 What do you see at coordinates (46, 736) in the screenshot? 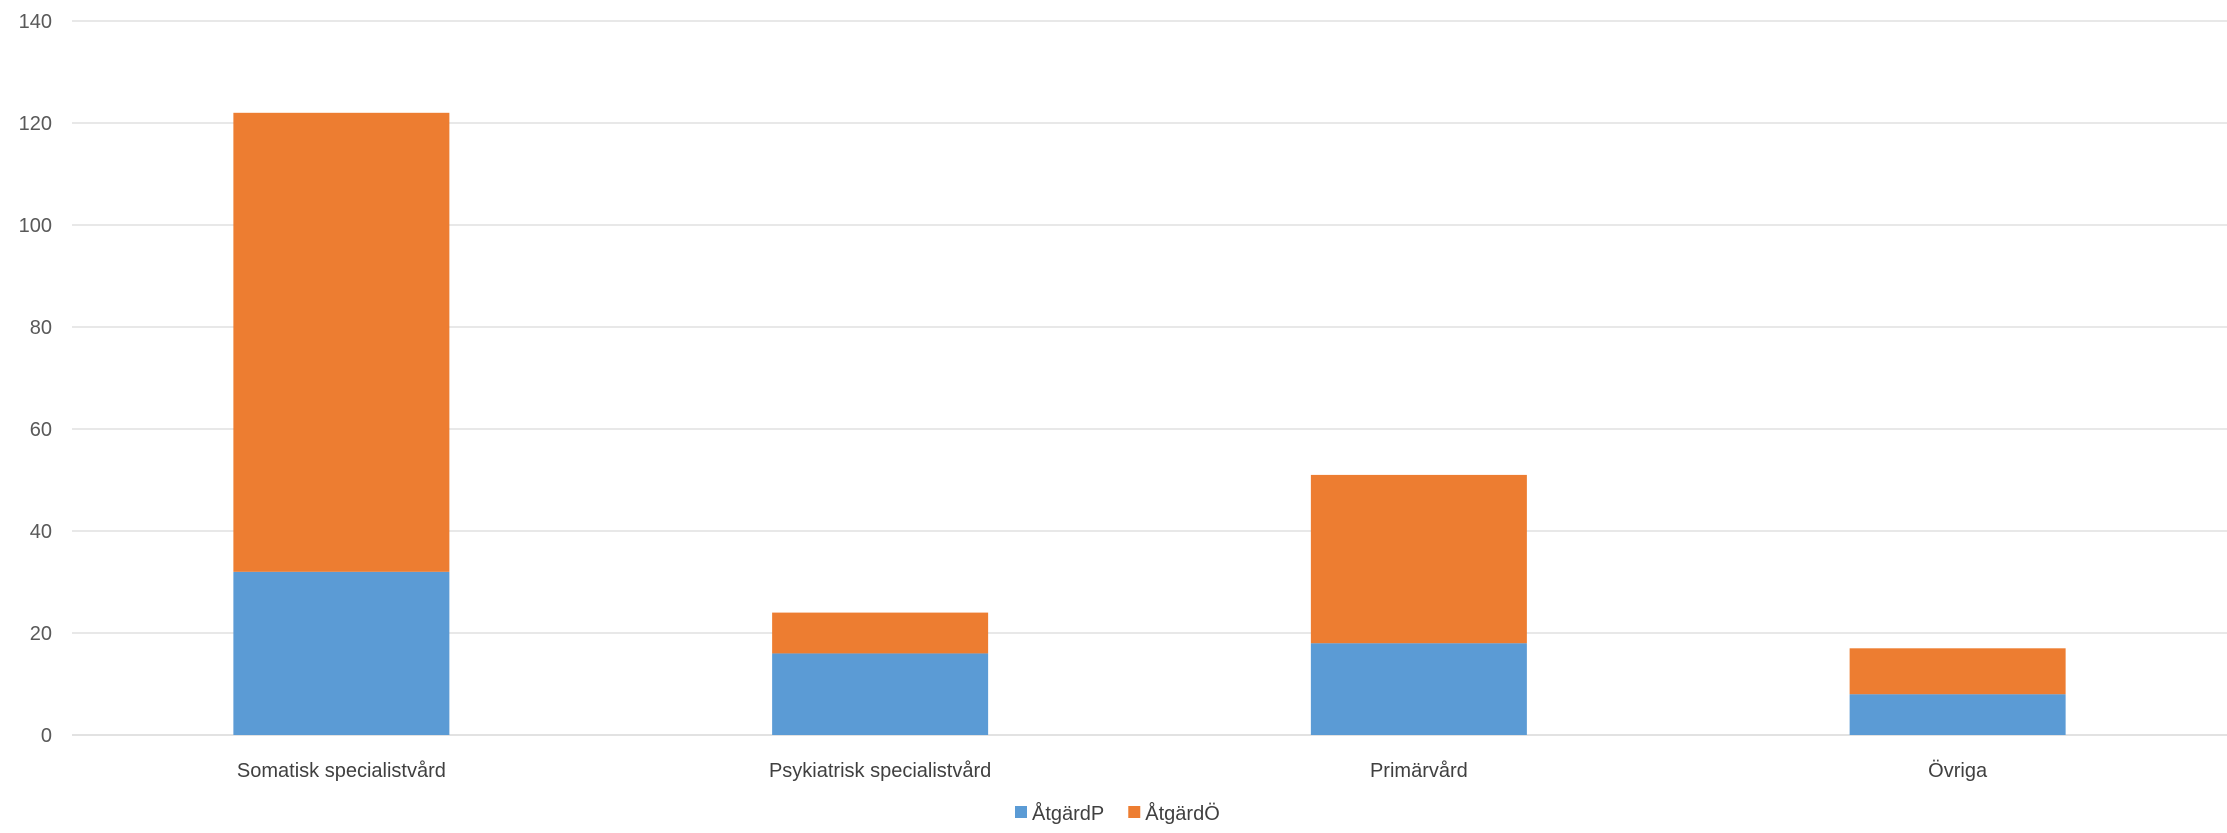
I see `y-tick-label: 0` at bounding box center [46, 736].